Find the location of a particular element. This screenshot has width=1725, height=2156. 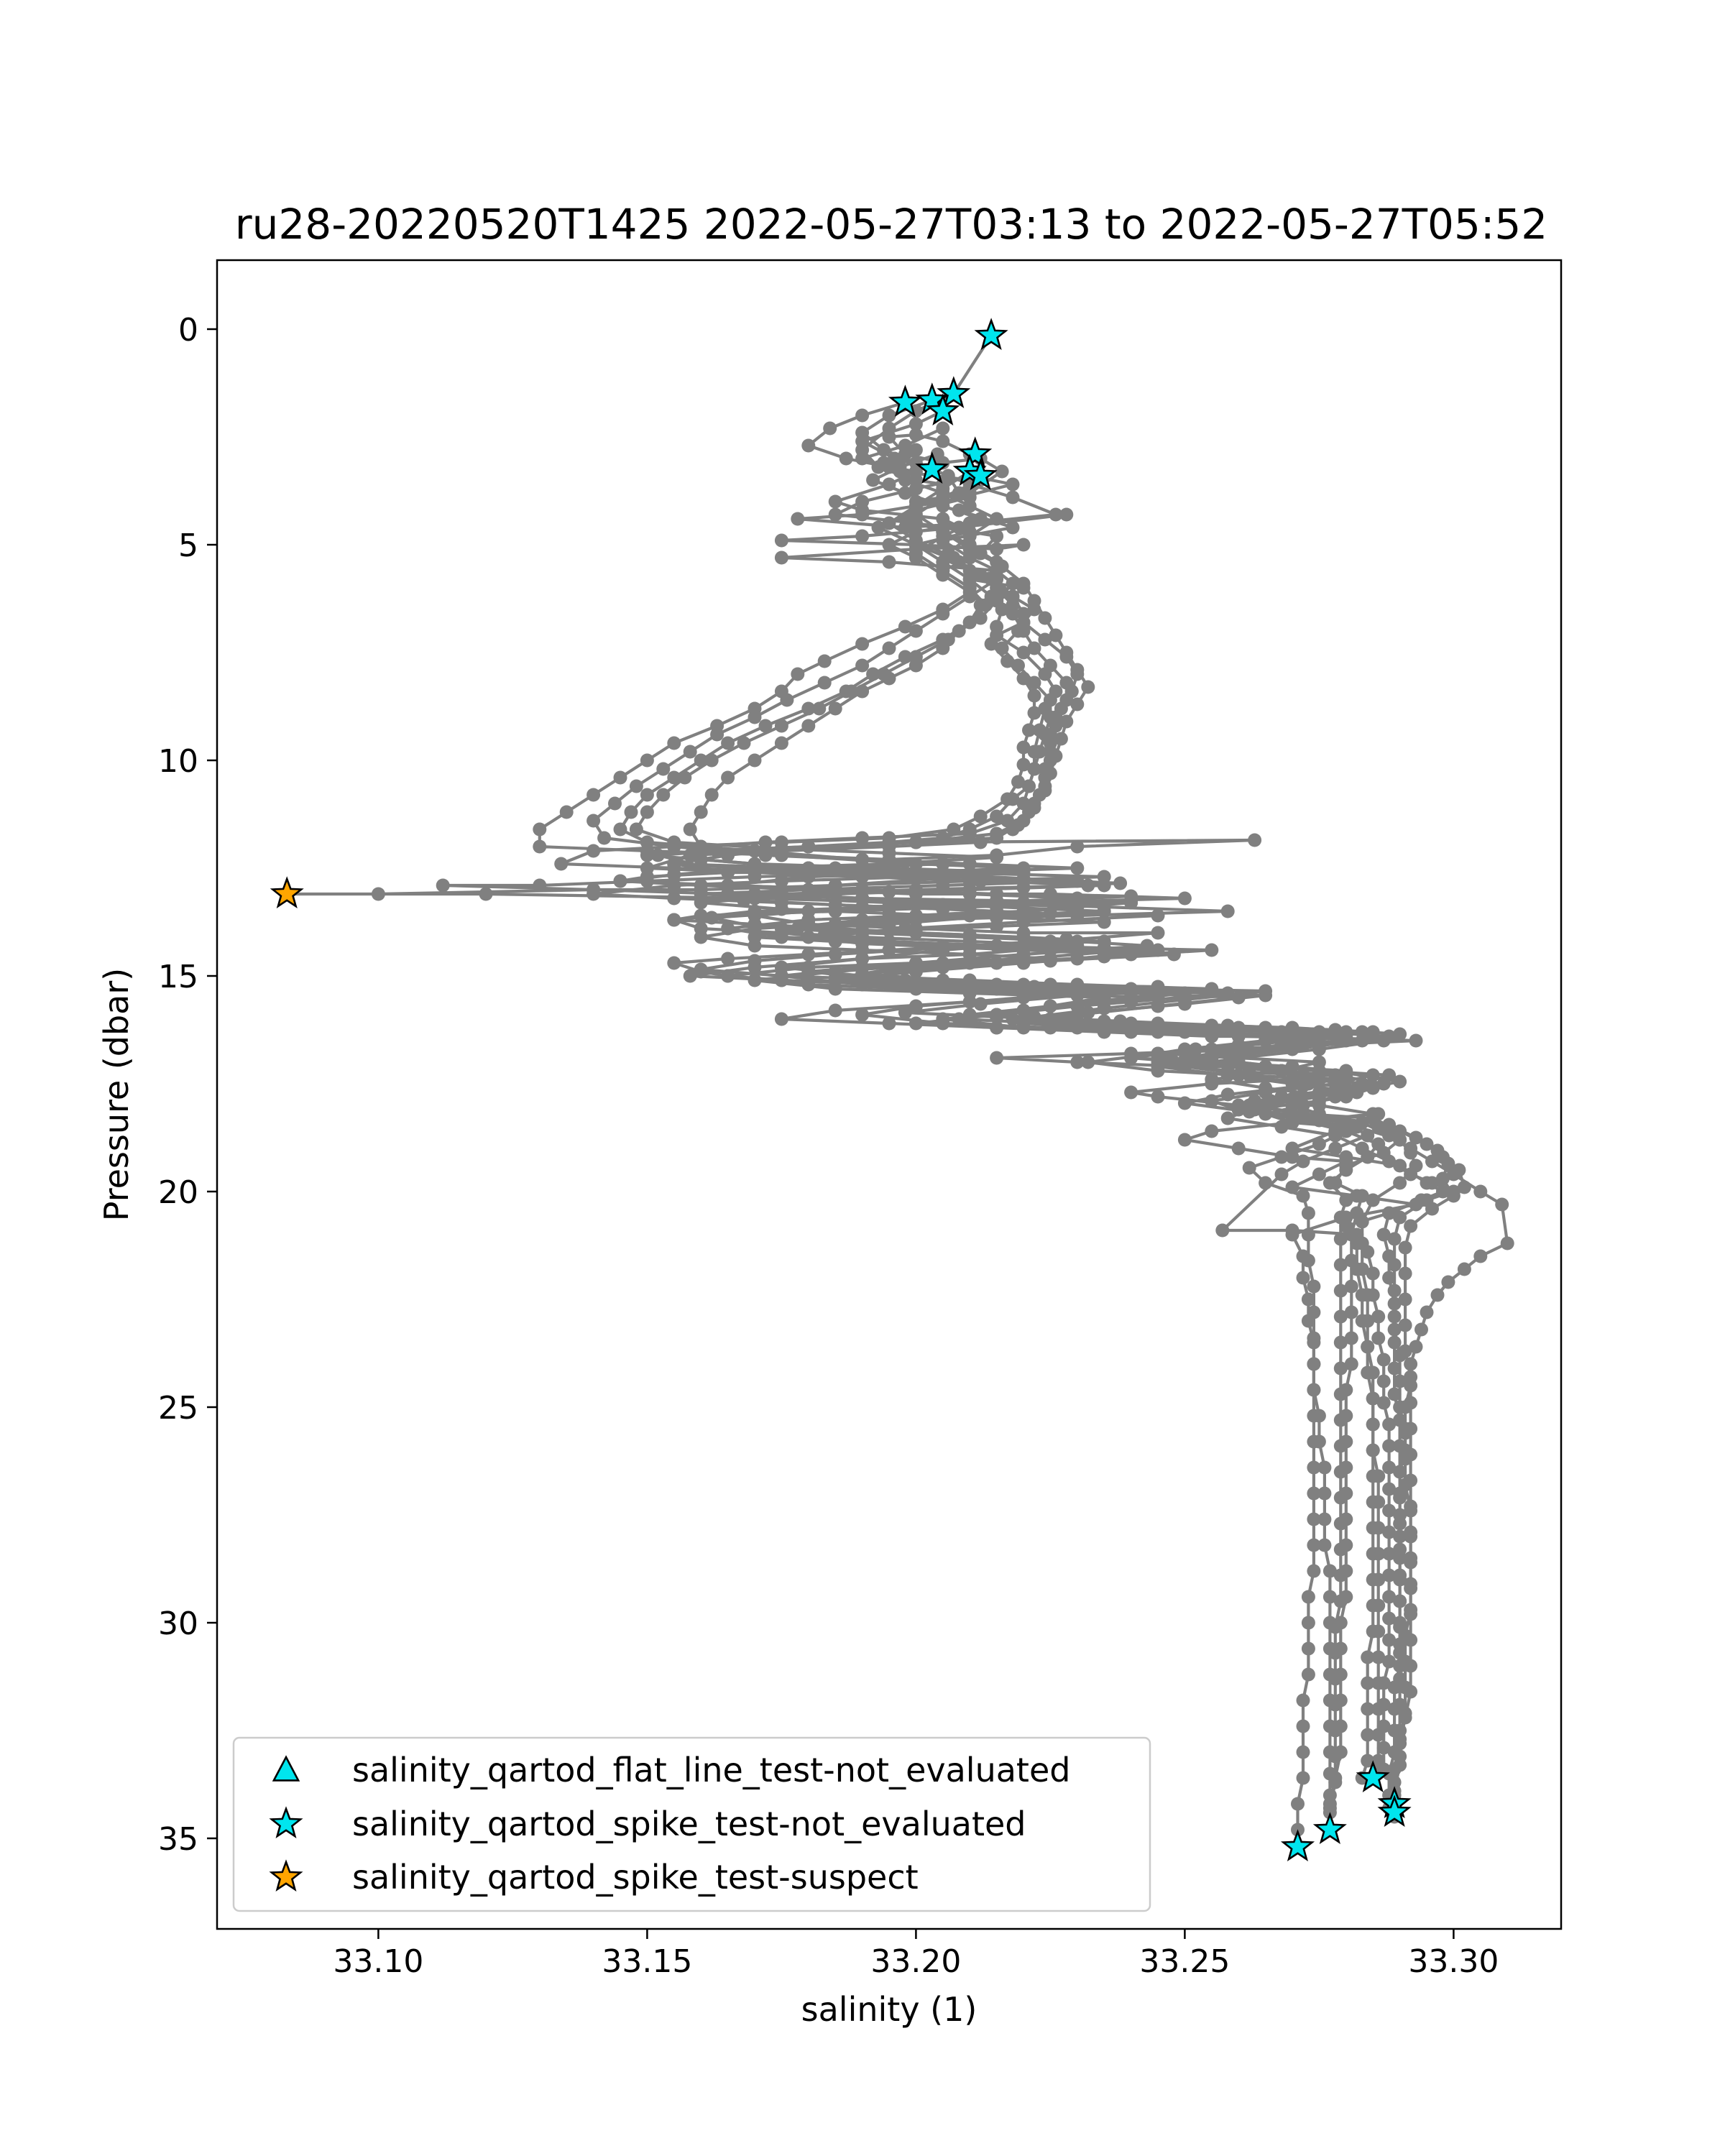

x-tick-label: 33.20 is located at coordinates (915, 1961).